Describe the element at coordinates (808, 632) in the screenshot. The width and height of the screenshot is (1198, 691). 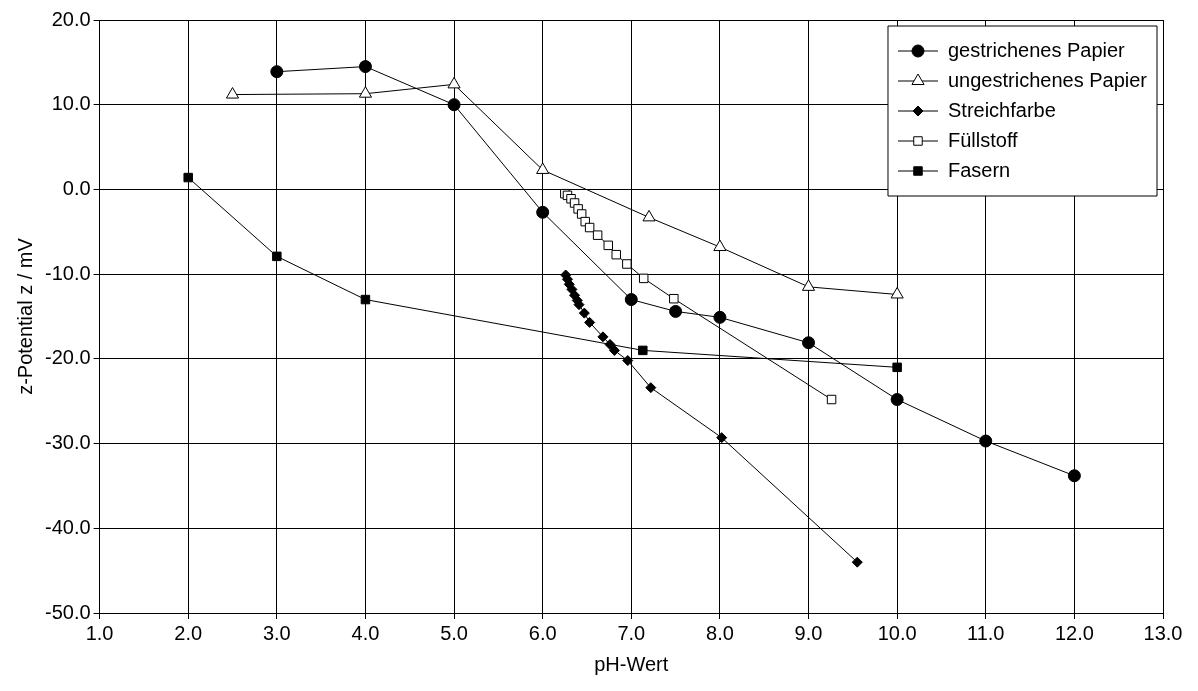
I see `x-tick-label: 9.0` at that location.